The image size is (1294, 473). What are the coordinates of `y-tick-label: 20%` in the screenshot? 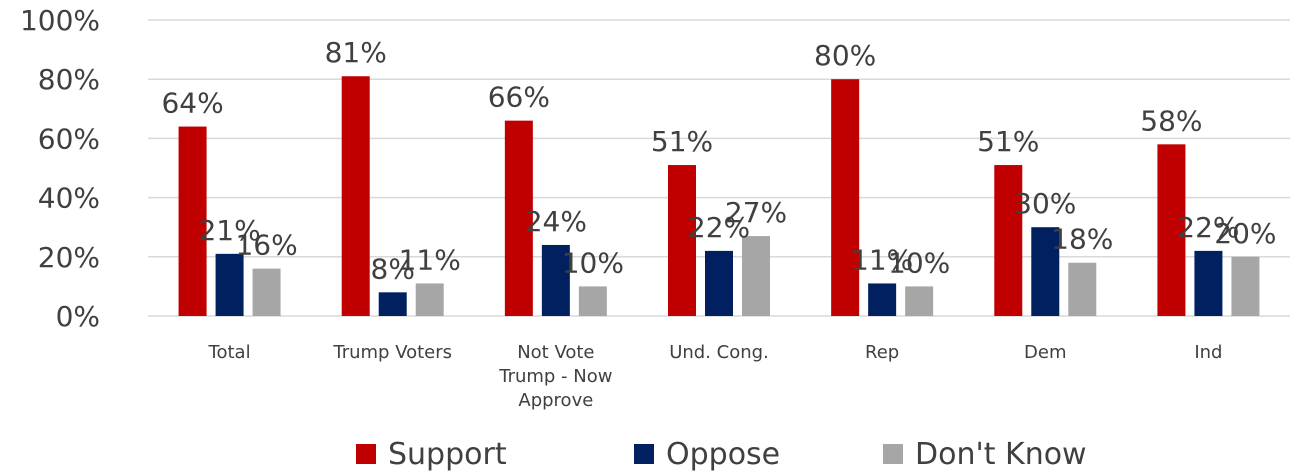 It's located at (69, 257).